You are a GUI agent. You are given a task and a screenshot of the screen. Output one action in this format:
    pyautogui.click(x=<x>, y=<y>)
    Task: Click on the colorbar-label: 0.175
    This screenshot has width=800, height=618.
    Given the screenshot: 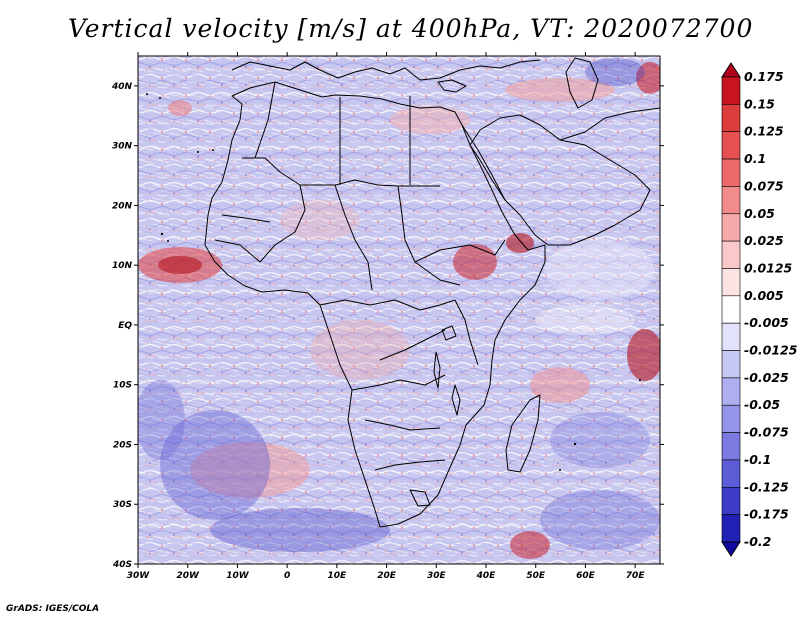 What is the action you would take?
    pyautogui.click(x=764, y=76)
    